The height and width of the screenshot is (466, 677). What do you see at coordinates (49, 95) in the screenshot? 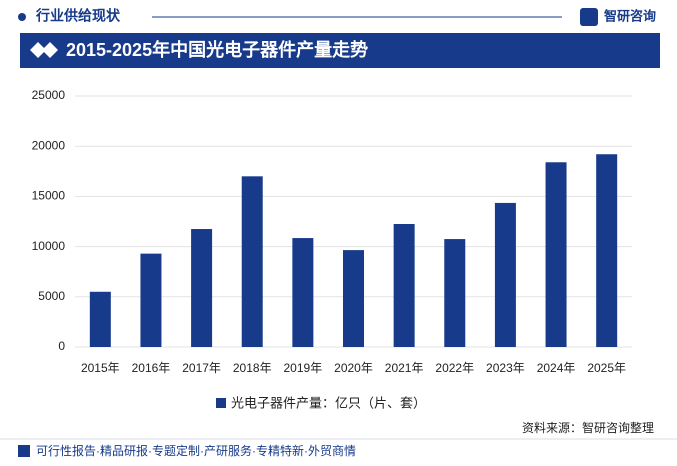
I see `y-tick-label: 25000` at bounding box center [49, 95].